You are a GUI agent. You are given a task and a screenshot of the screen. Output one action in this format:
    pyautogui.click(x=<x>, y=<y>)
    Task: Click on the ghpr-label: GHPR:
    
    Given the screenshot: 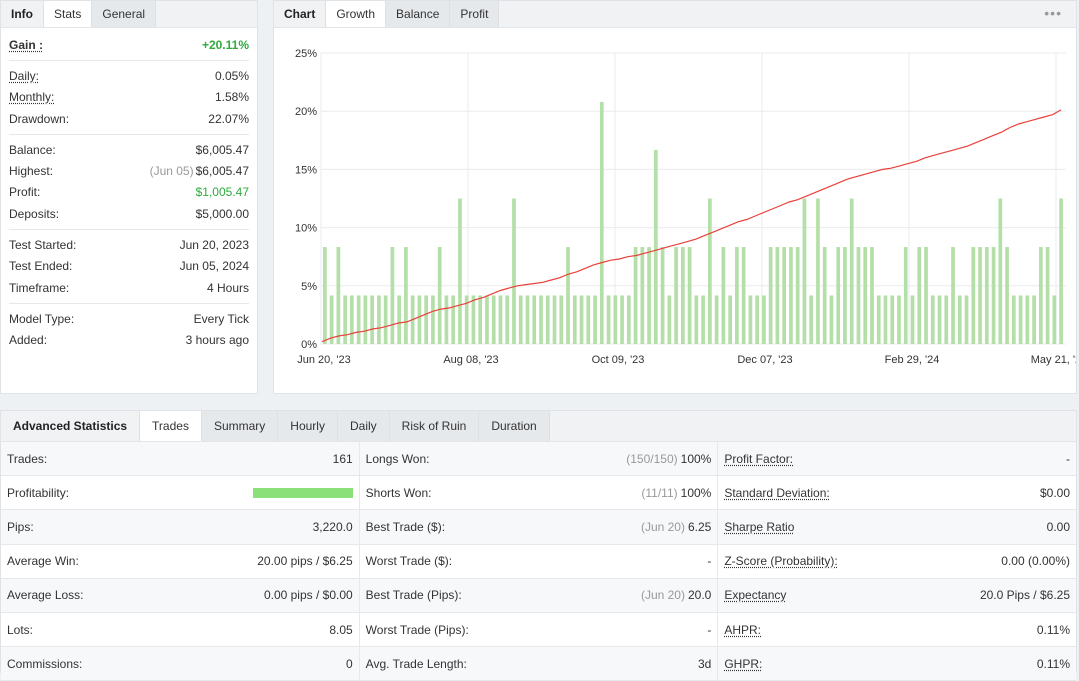 What is the action you would take?
    pyautogui.click(x=743, y=664)
    